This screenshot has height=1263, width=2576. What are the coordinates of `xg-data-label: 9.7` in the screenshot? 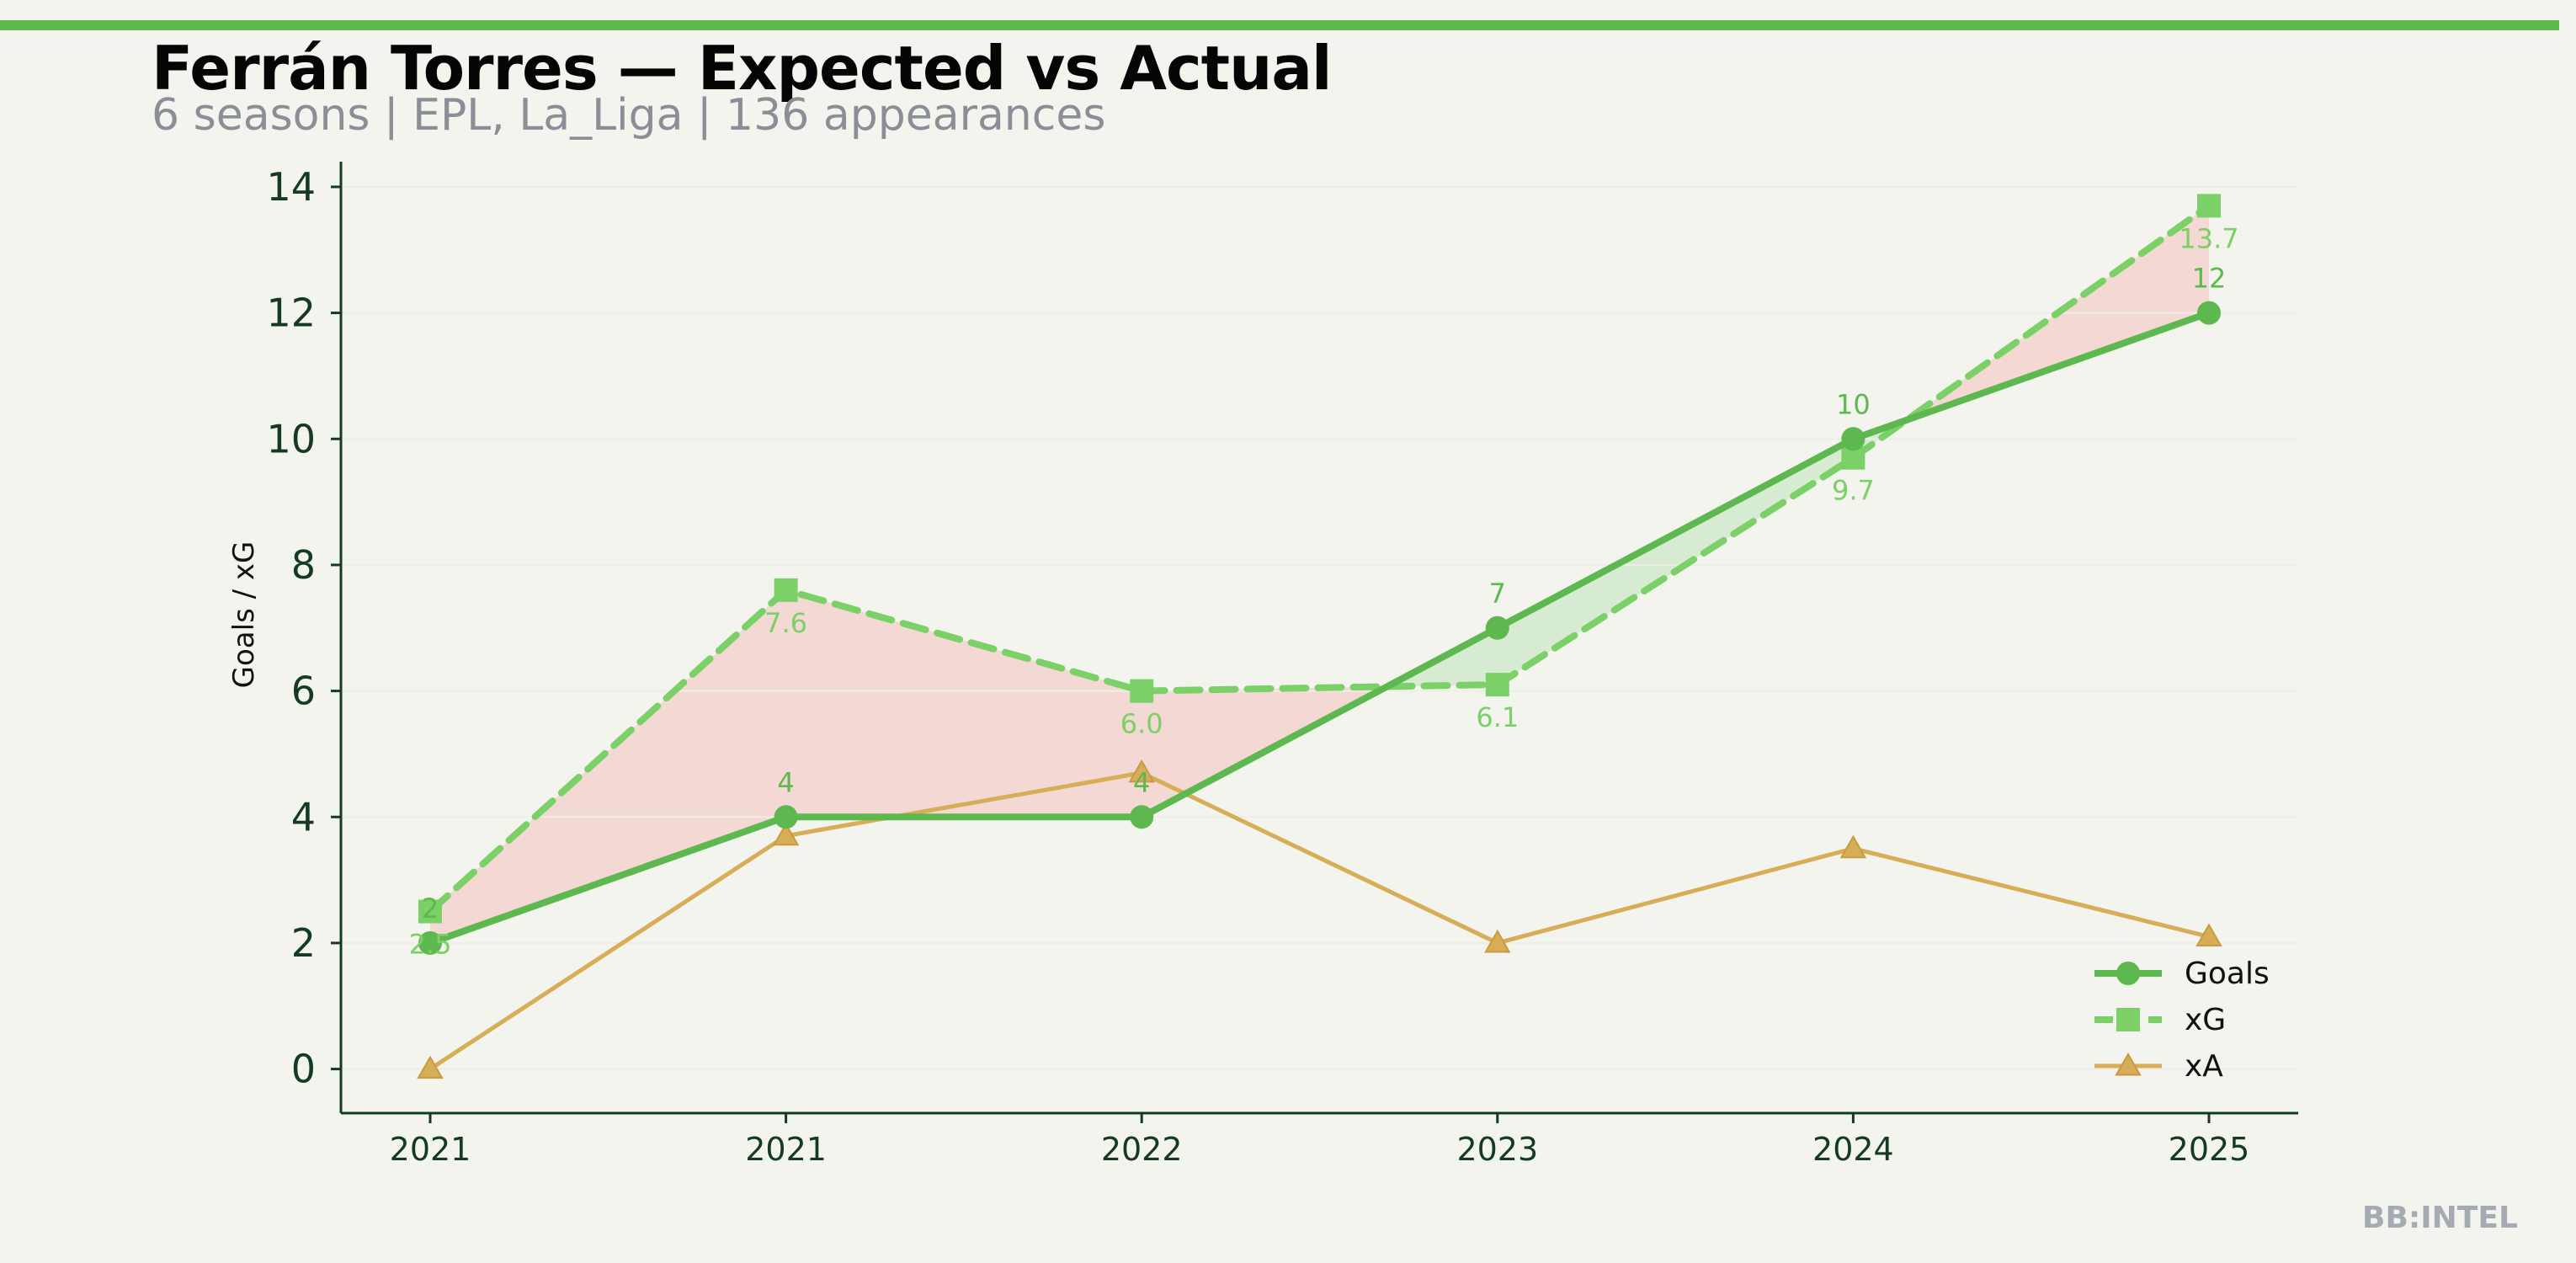 It's located at (1854, 491).